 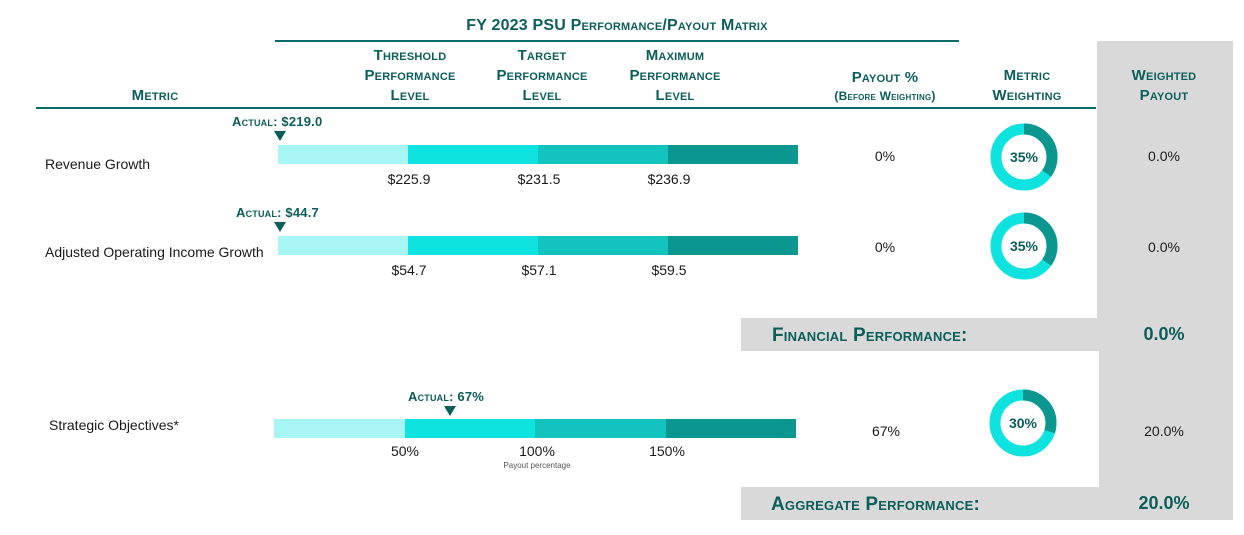 What do you see at coordinates (98, 164) in the screenshot?
I see `metric-name-revenue-growth: Revenue Growth` at bounding box center [98, 164].